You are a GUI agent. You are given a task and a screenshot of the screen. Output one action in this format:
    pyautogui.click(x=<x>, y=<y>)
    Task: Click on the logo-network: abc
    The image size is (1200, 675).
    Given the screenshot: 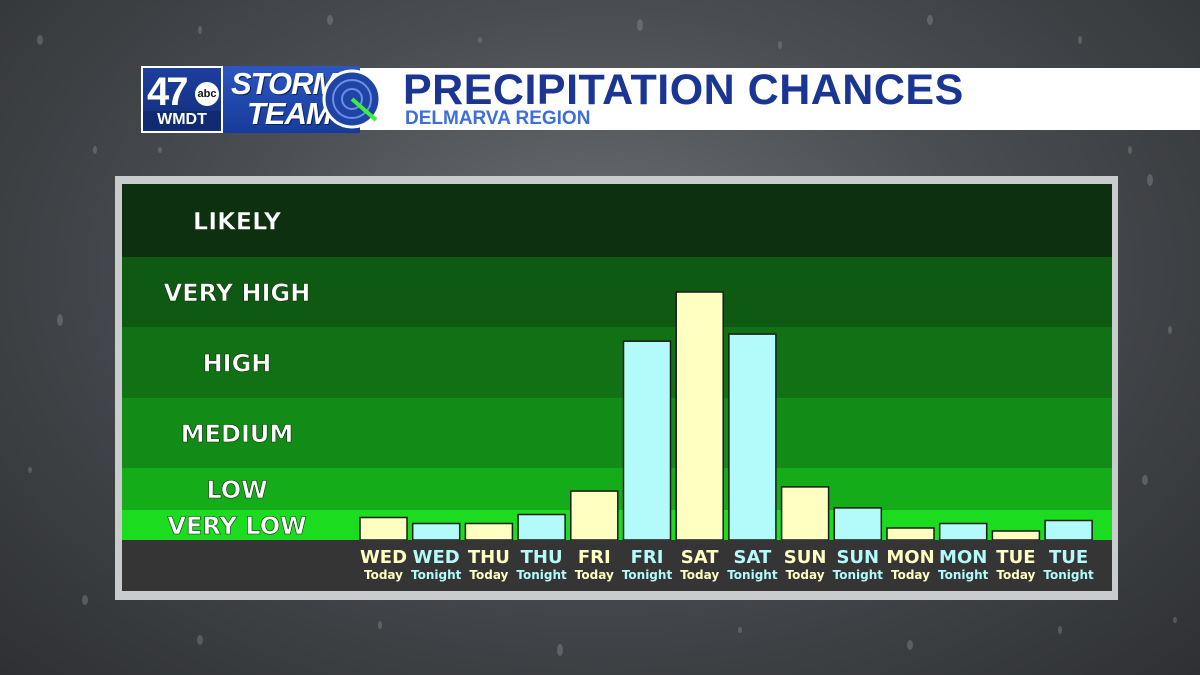 What is the action you would take?
    pyautogui.click(x=207, y=94)
    